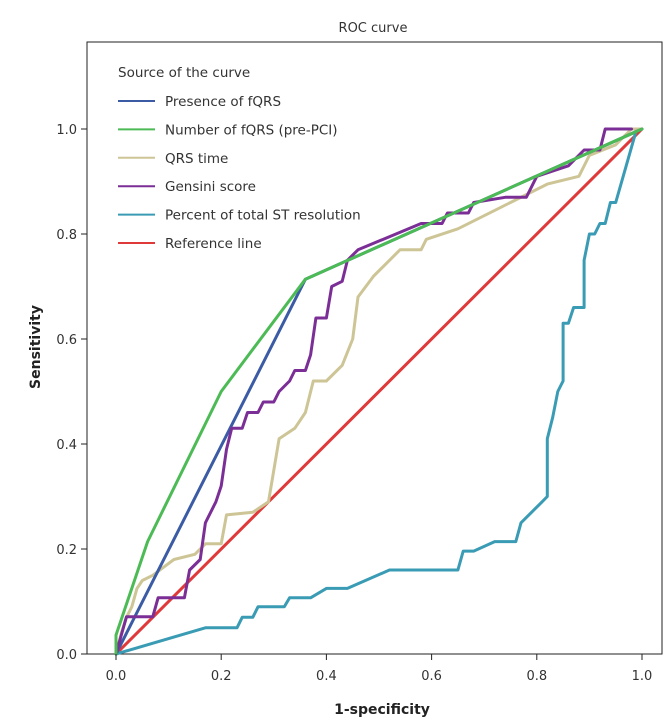  Describe the element at coordinates (251, 130) in the screenshot. I see `legend-label-number-of-fqrs-pre-pci: Number of fQRS (pre-PCI)` at that location.